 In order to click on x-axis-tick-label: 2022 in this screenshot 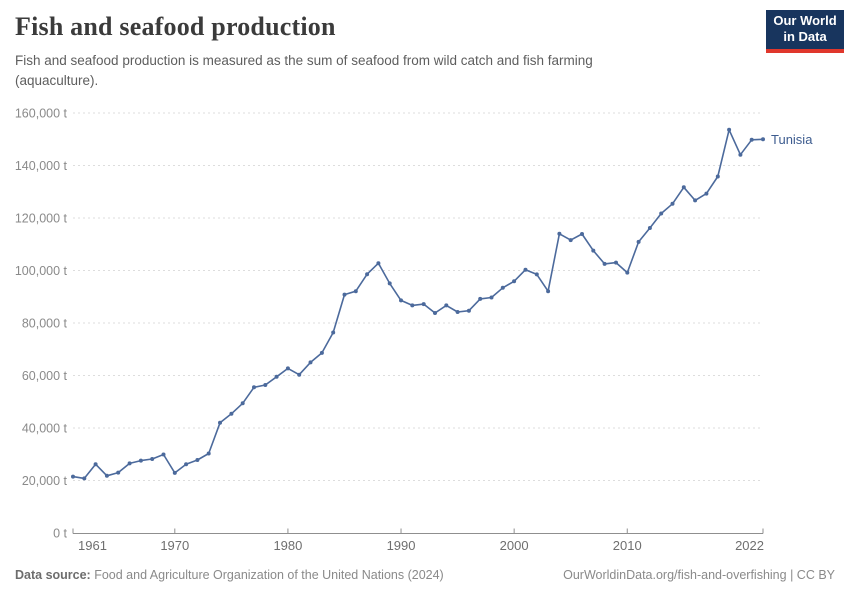, I will do `click(749, 545)`.